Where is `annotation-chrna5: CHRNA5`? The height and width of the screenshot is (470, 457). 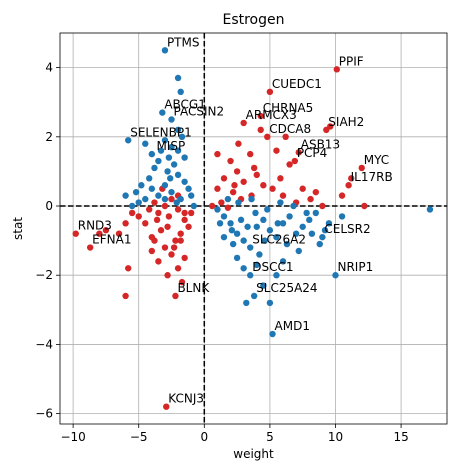
annotation-chrna5: CHRNA5 is located at coordinates (288, 108).